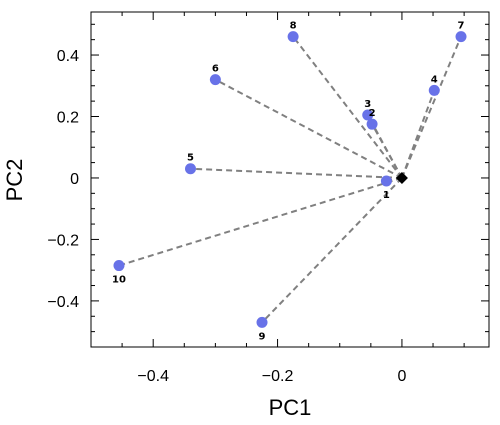 Image resolution: width=500 pixels, height=425 pixels. What do you see at coordinates (461, 26) in the screenshot?
I see `point-label-7: 7` at bounding box center [461, 26].